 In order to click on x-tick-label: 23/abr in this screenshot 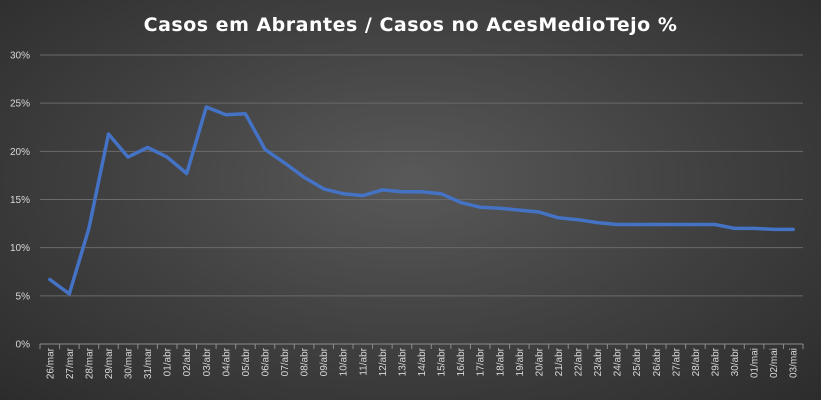, I will do `click(598, 361)`.